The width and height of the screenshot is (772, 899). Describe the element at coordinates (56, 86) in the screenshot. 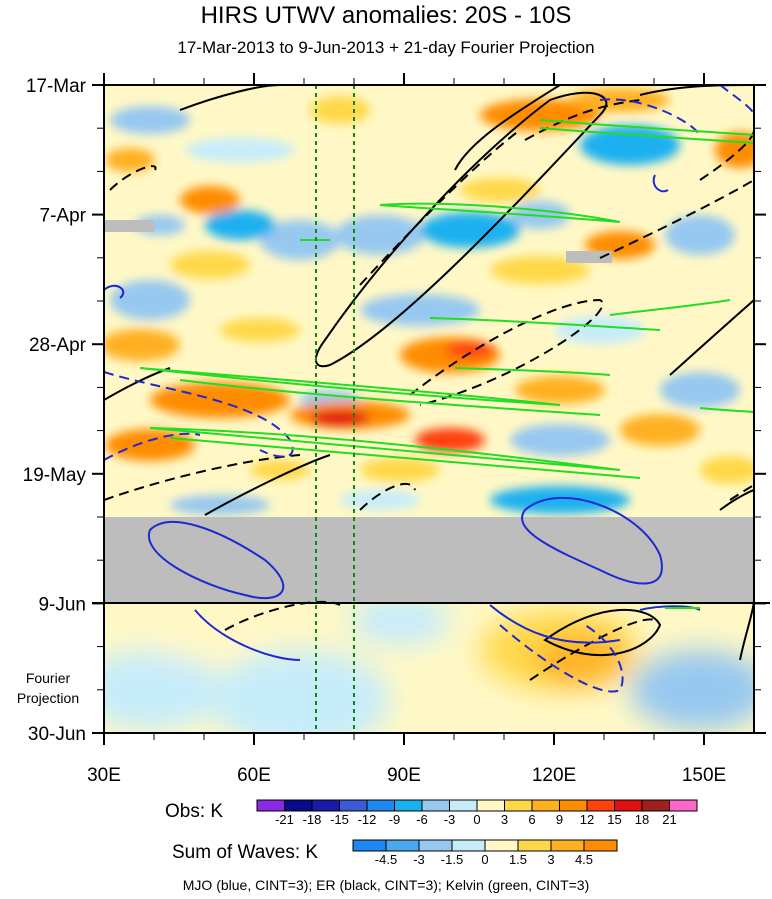

I see `y-tick-label: 17-Mar` at that location.